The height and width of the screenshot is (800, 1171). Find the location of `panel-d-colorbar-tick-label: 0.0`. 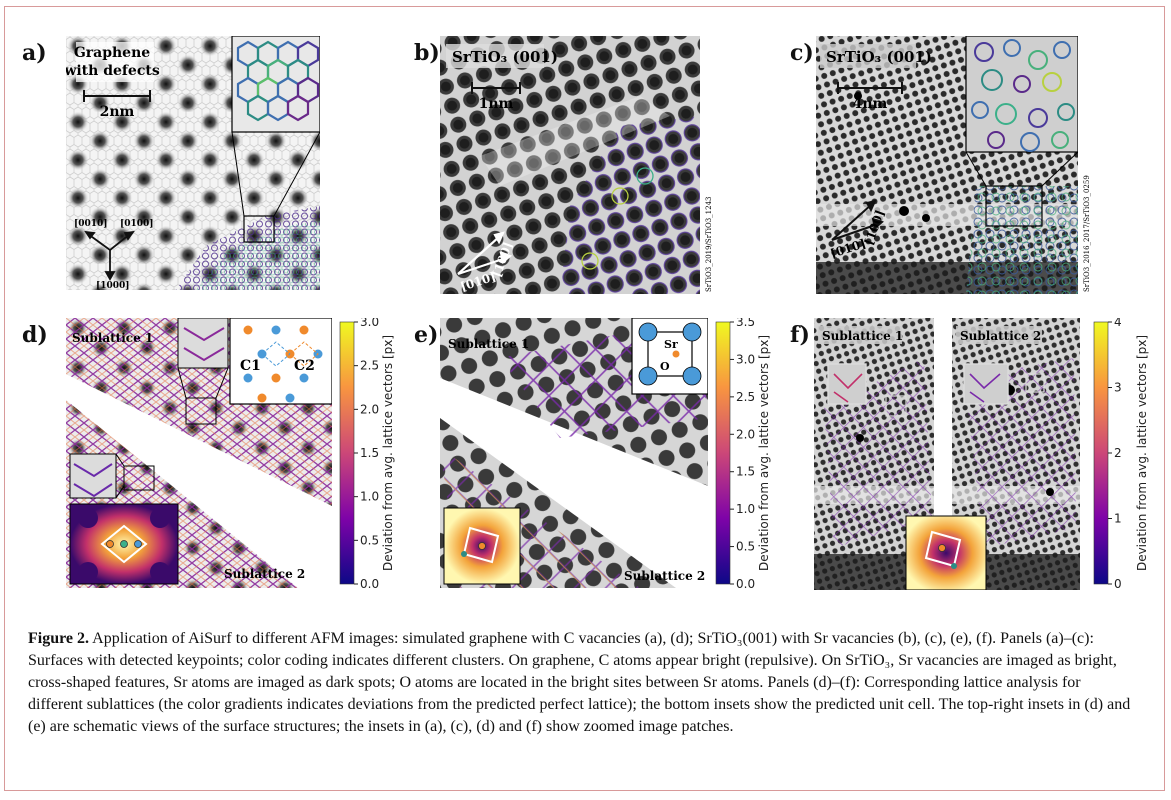

panel-d-colorbar-tick-label: 0.0 is located at coordinates (369, 583).